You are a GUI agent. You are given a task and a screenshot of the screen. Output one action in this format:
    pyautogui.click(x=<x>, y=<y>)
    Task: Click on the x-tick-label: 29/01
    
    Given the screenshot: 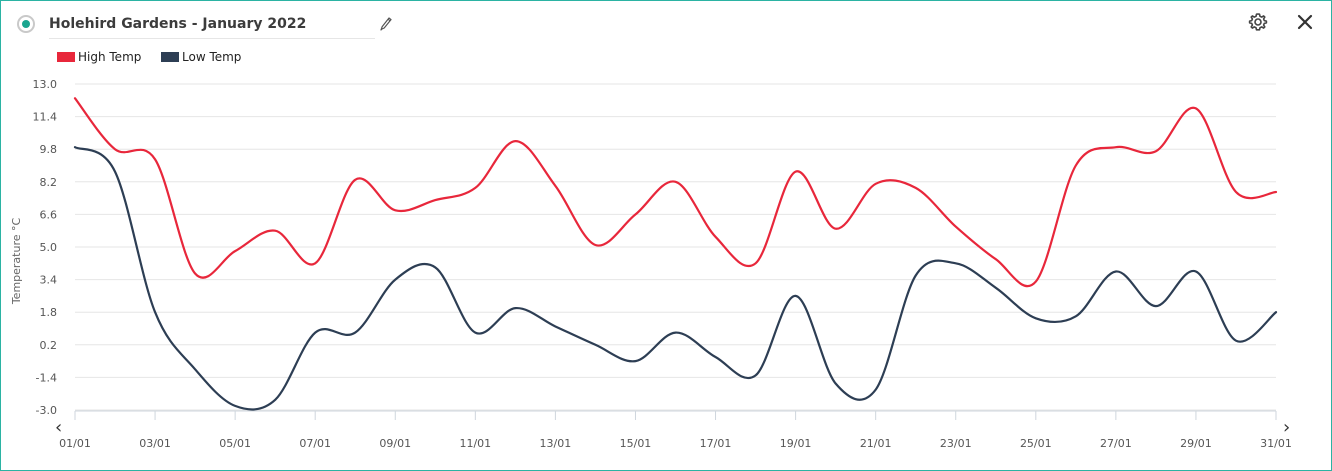 What is the action you would take?
    pyautogui.click(x=1196, y=443)
    